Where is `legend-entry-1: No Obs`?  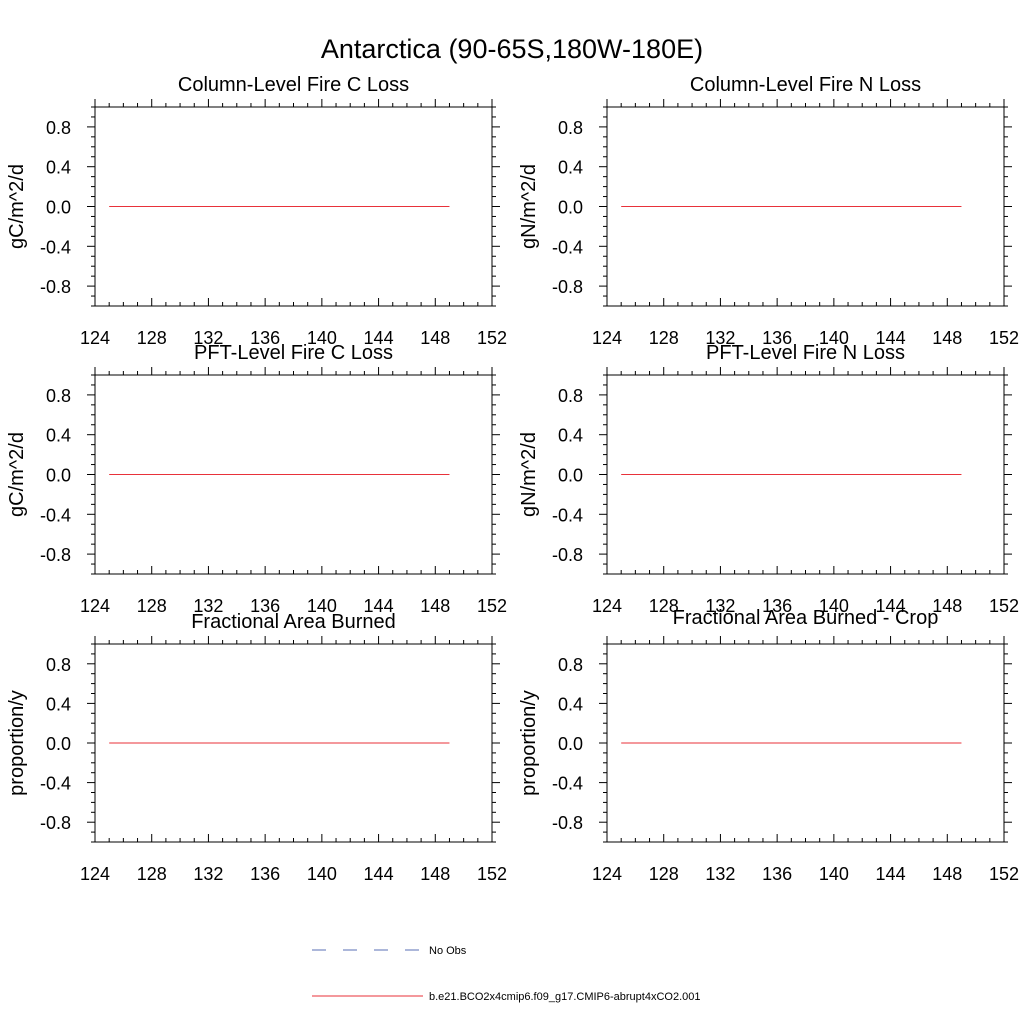
legend-entry-1: No Obs is located at coordinates (389, 951).